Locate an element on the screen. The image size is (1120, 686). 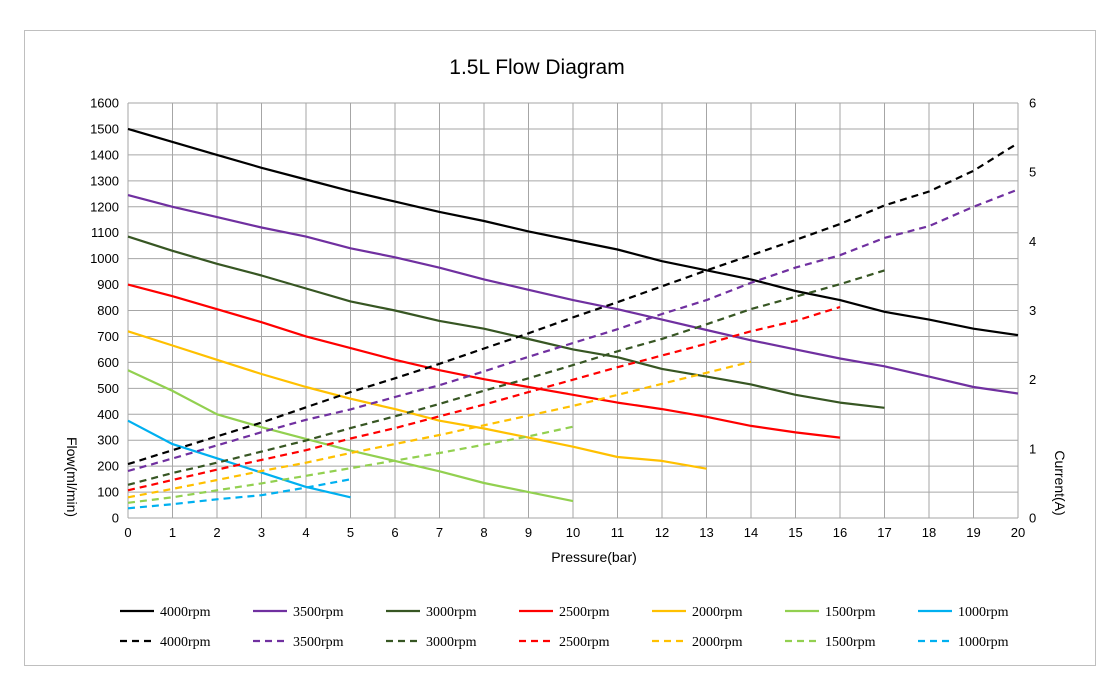
x-tick-label: 11 is located at coordinates (618, 532).